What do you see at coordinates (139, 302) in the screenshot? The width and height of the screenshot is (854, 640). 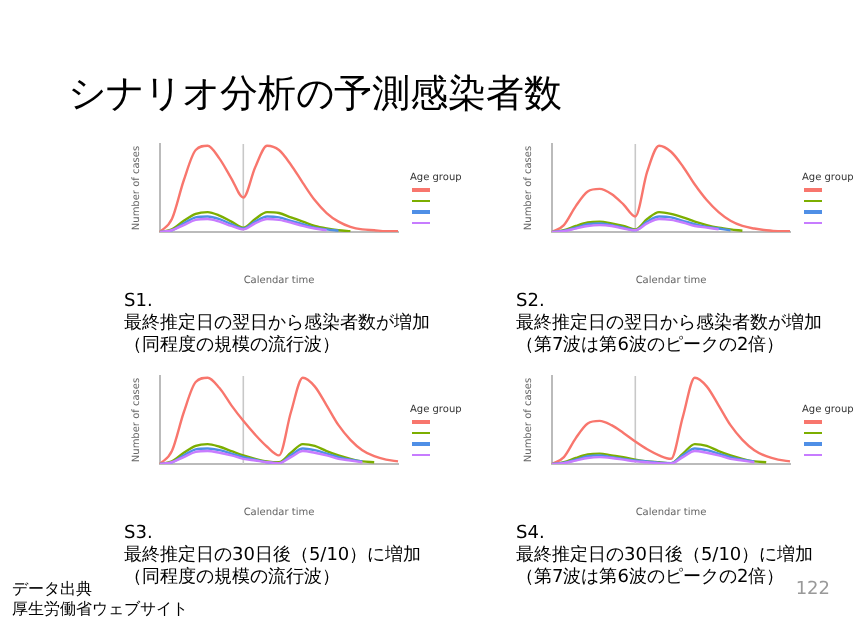 I see `text: S1.` at bounding box center [139, 302].